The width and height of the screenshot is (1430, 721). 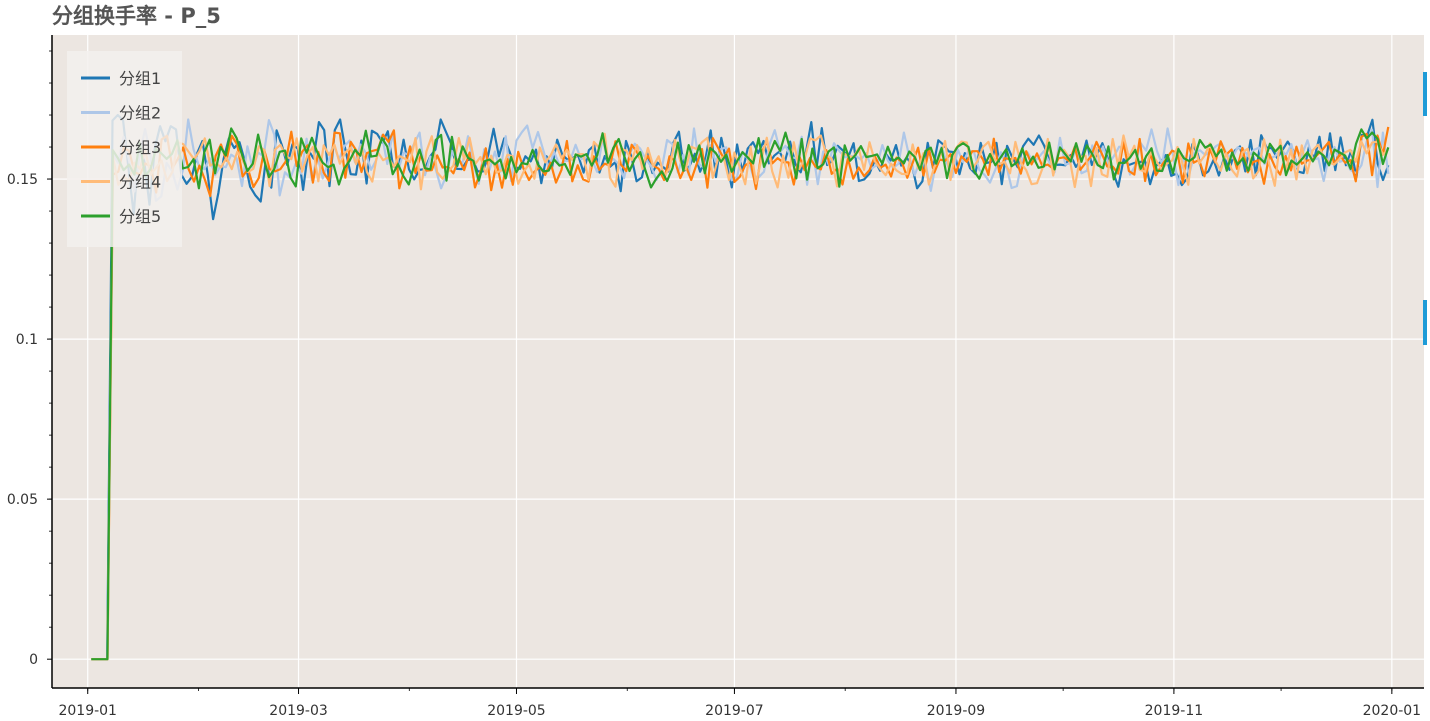 I want to click on legend: 分组1 分组2 分组3 分组4 分组5, so click(x=124, y=149).